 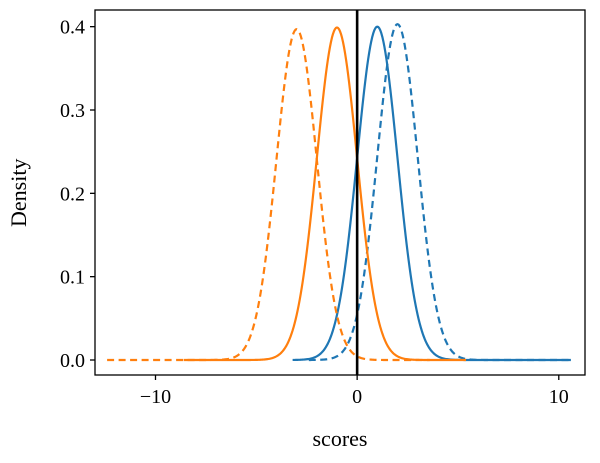 What do you see at coordinates (155, 397) in the screenshot?
I see `x-tick-label: −10` at bounding box center [155, 397].